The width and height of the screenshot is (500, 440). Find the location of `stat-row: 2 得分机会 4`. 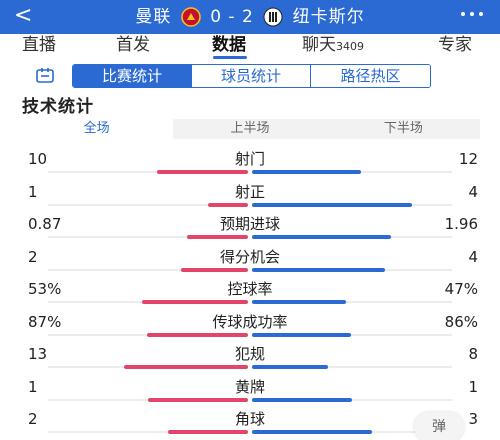

stat-row: 2 得分机会 4 is located at coordinates (250, 264).